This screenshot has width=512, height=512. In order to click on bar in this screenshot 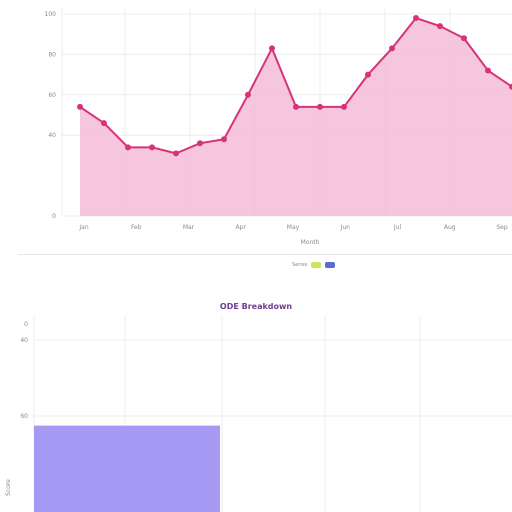, I will do `click(127, 468)`.